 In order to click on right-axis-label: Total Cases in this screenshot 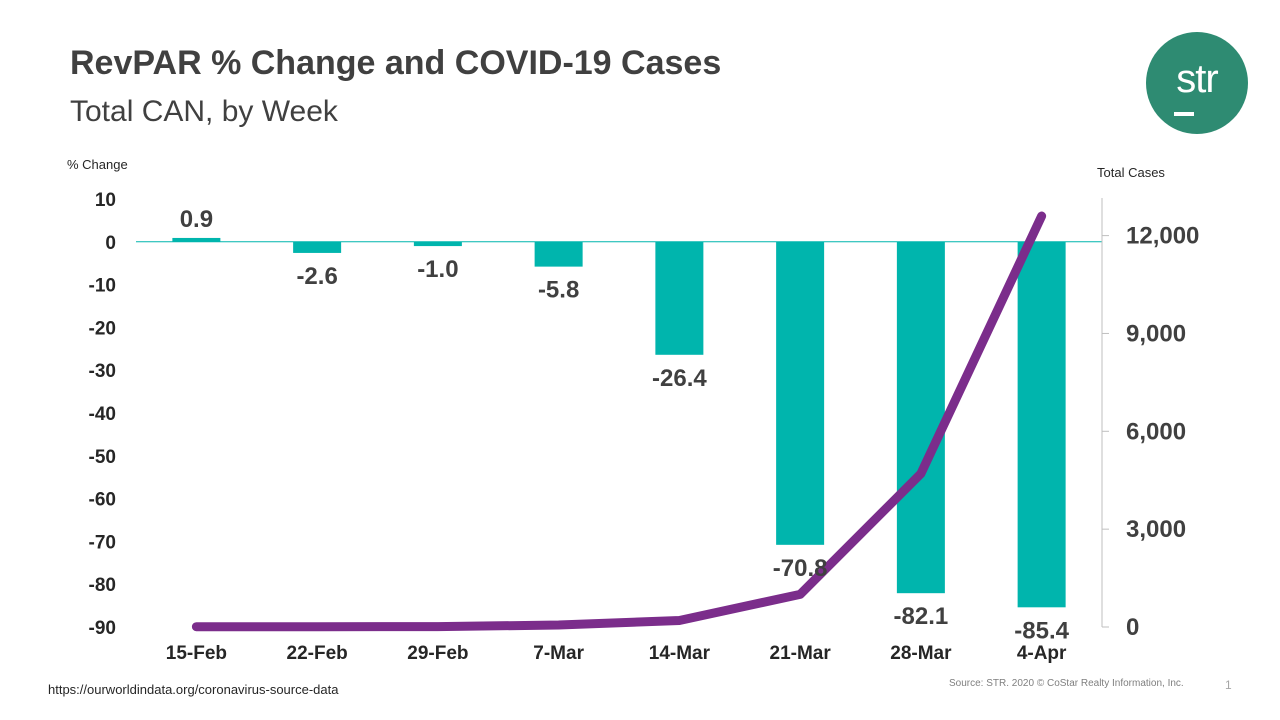, I will do `click(1131, 172)`.